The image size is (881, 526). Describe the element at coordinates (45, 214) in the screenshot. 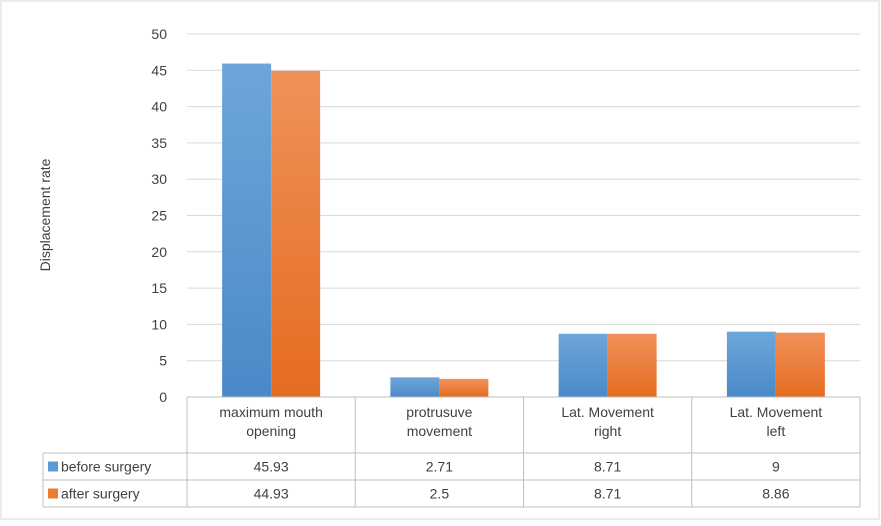

I see `y-axis-label: Displacement rate` at that location.